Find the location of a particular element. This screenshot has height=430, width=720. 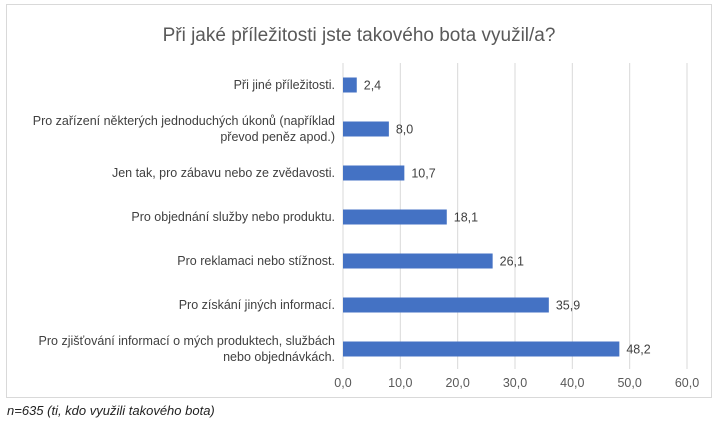

x-tick-label: 0,0 is located at coordinates (342, 383).